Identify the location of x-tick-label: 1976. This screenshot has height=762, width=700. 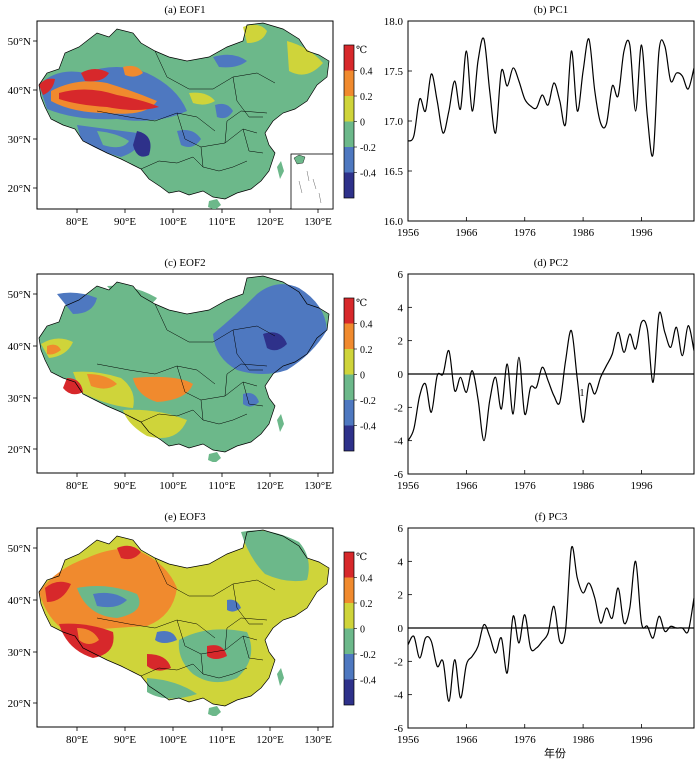
(525, 740).